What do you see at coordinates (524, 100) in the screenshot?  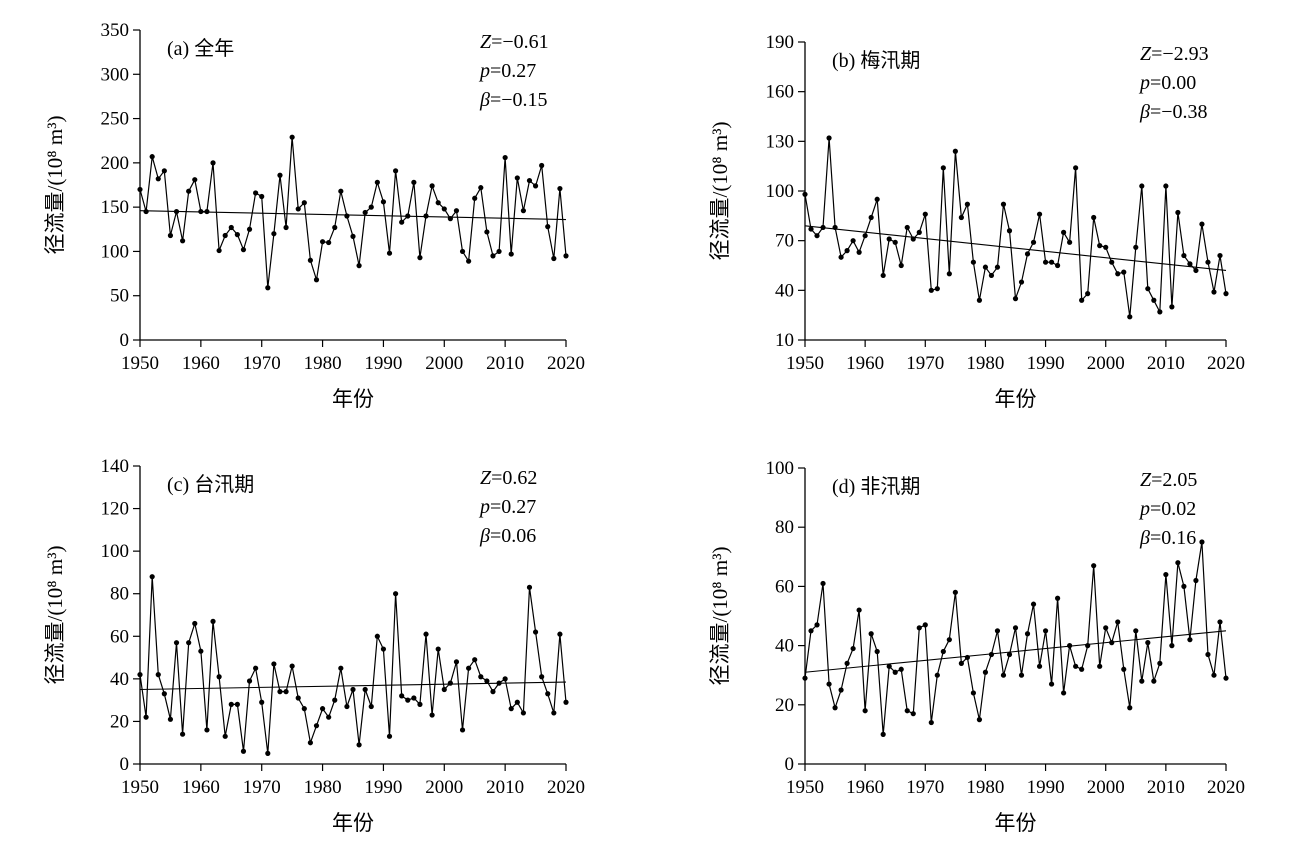 I see `stat-value: −0.15` at bounding box center [524, 100].